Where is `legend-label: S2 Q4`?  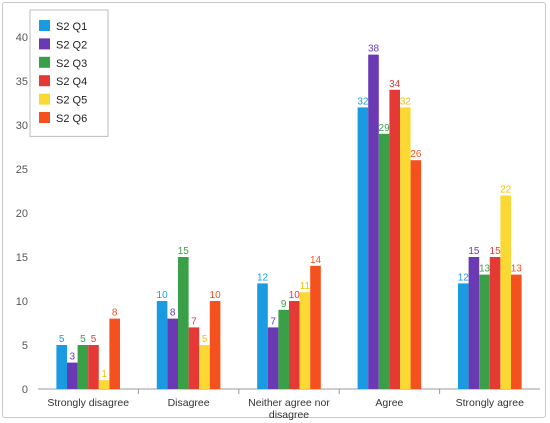 legend-label: S2 Q4 is located at coordinates (71, 82).